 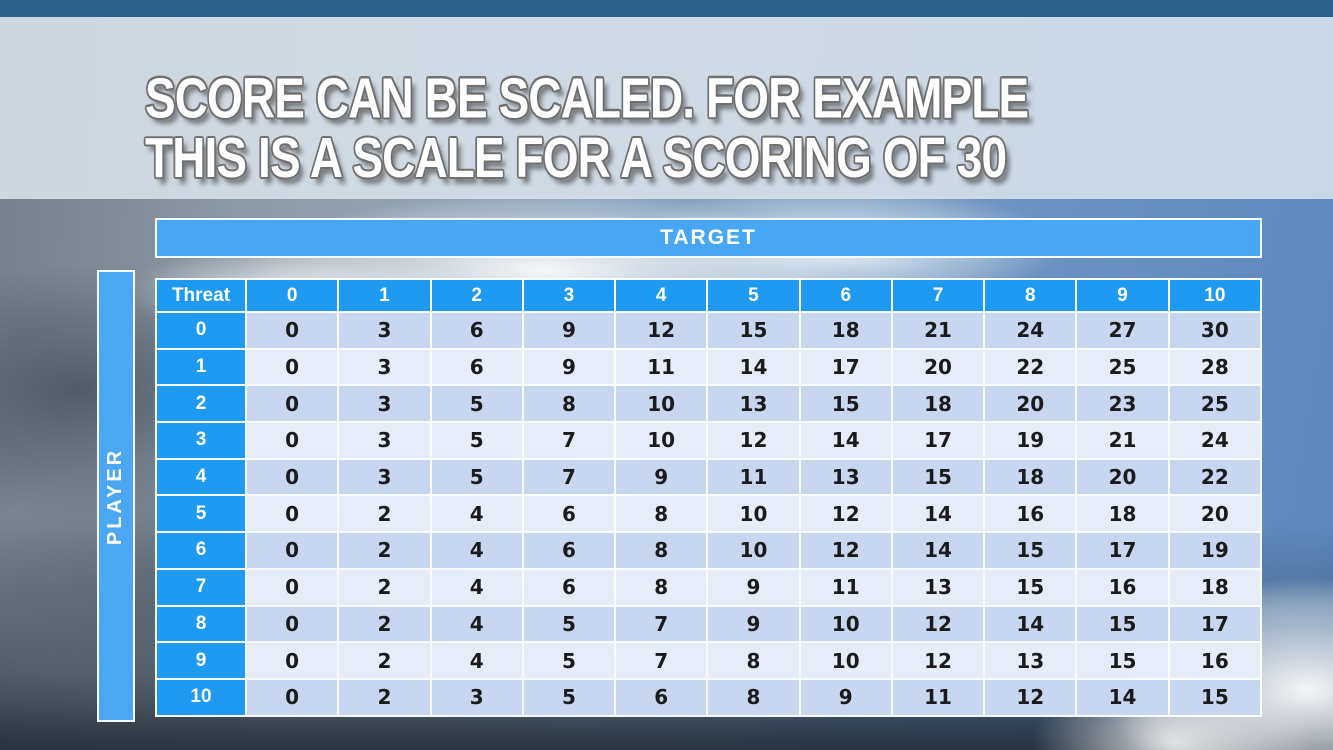 I want to click on title-line-2: THIS IS A SCALE FOR A SCORING OF 30, so click(x=576, y=158).